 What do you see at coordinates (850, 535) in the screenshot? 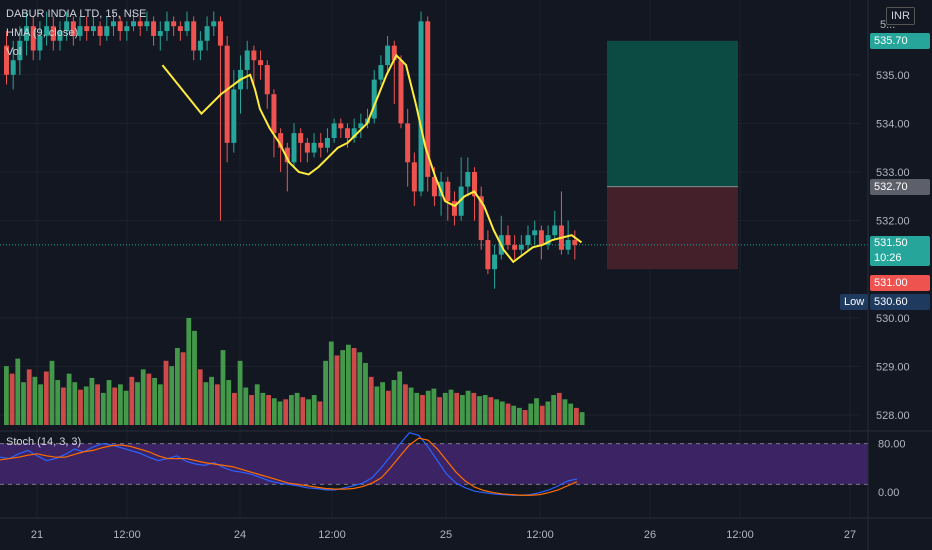
I see `time-tick-label: 27` at bounding box center [850, 535].